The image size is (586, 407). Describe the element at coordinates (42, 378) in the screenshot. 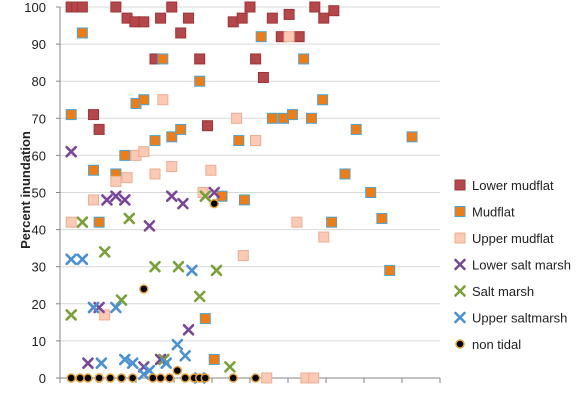

I see `y-tick-label: 0` at that location.